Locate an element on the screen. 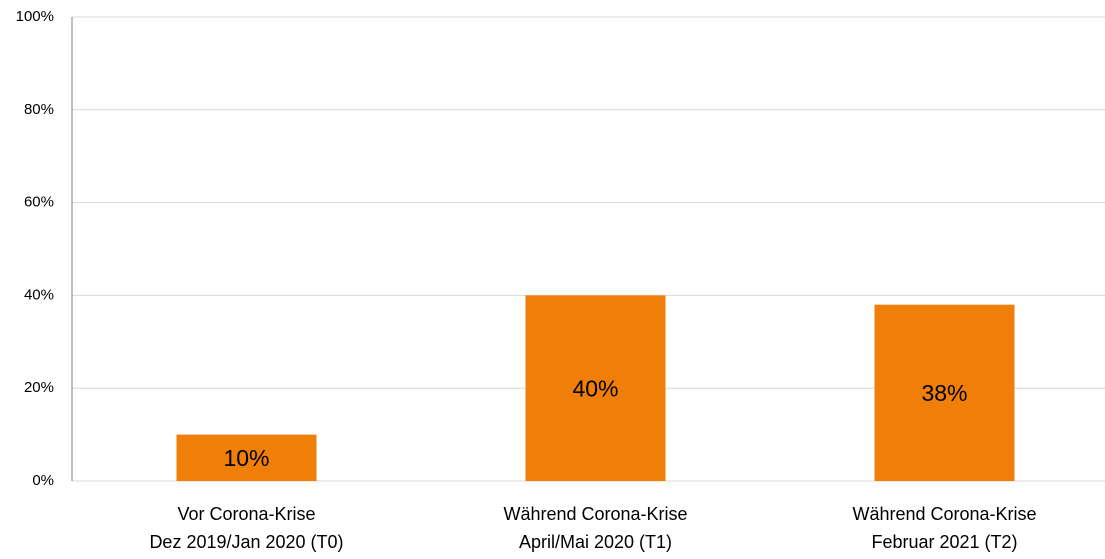 The image size is (1105, 559). value-label: 10% is located at coordinates (246, 458).